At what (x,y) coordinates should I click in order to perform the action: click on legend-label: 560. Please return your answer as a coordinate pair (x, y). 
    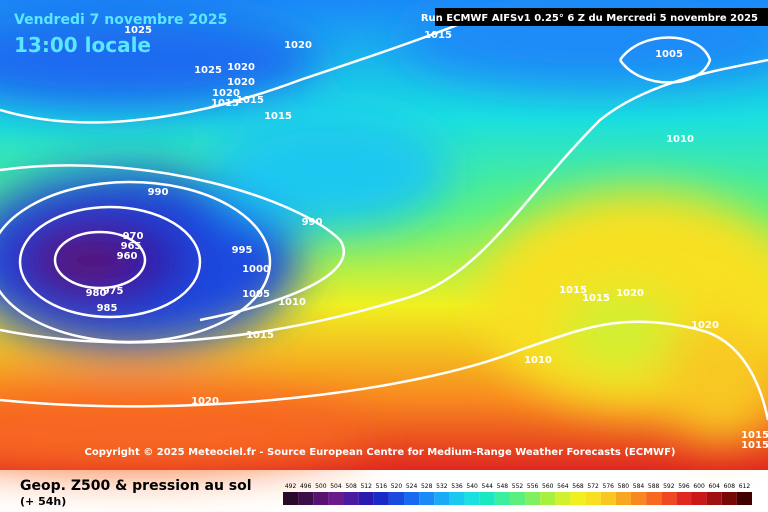
    Looking at the image, I should click on (548, 486).